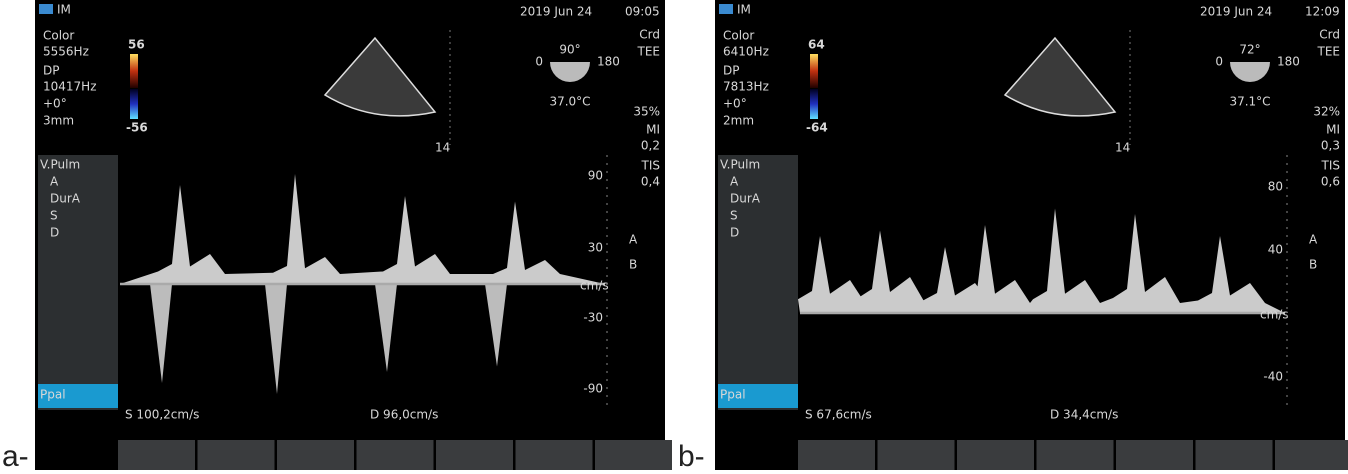 The width and height of the screenshot is (1348, 474). Describe the element at coordinates (691, 456) in the screenshot. I see `panel-label: b-` at that location.